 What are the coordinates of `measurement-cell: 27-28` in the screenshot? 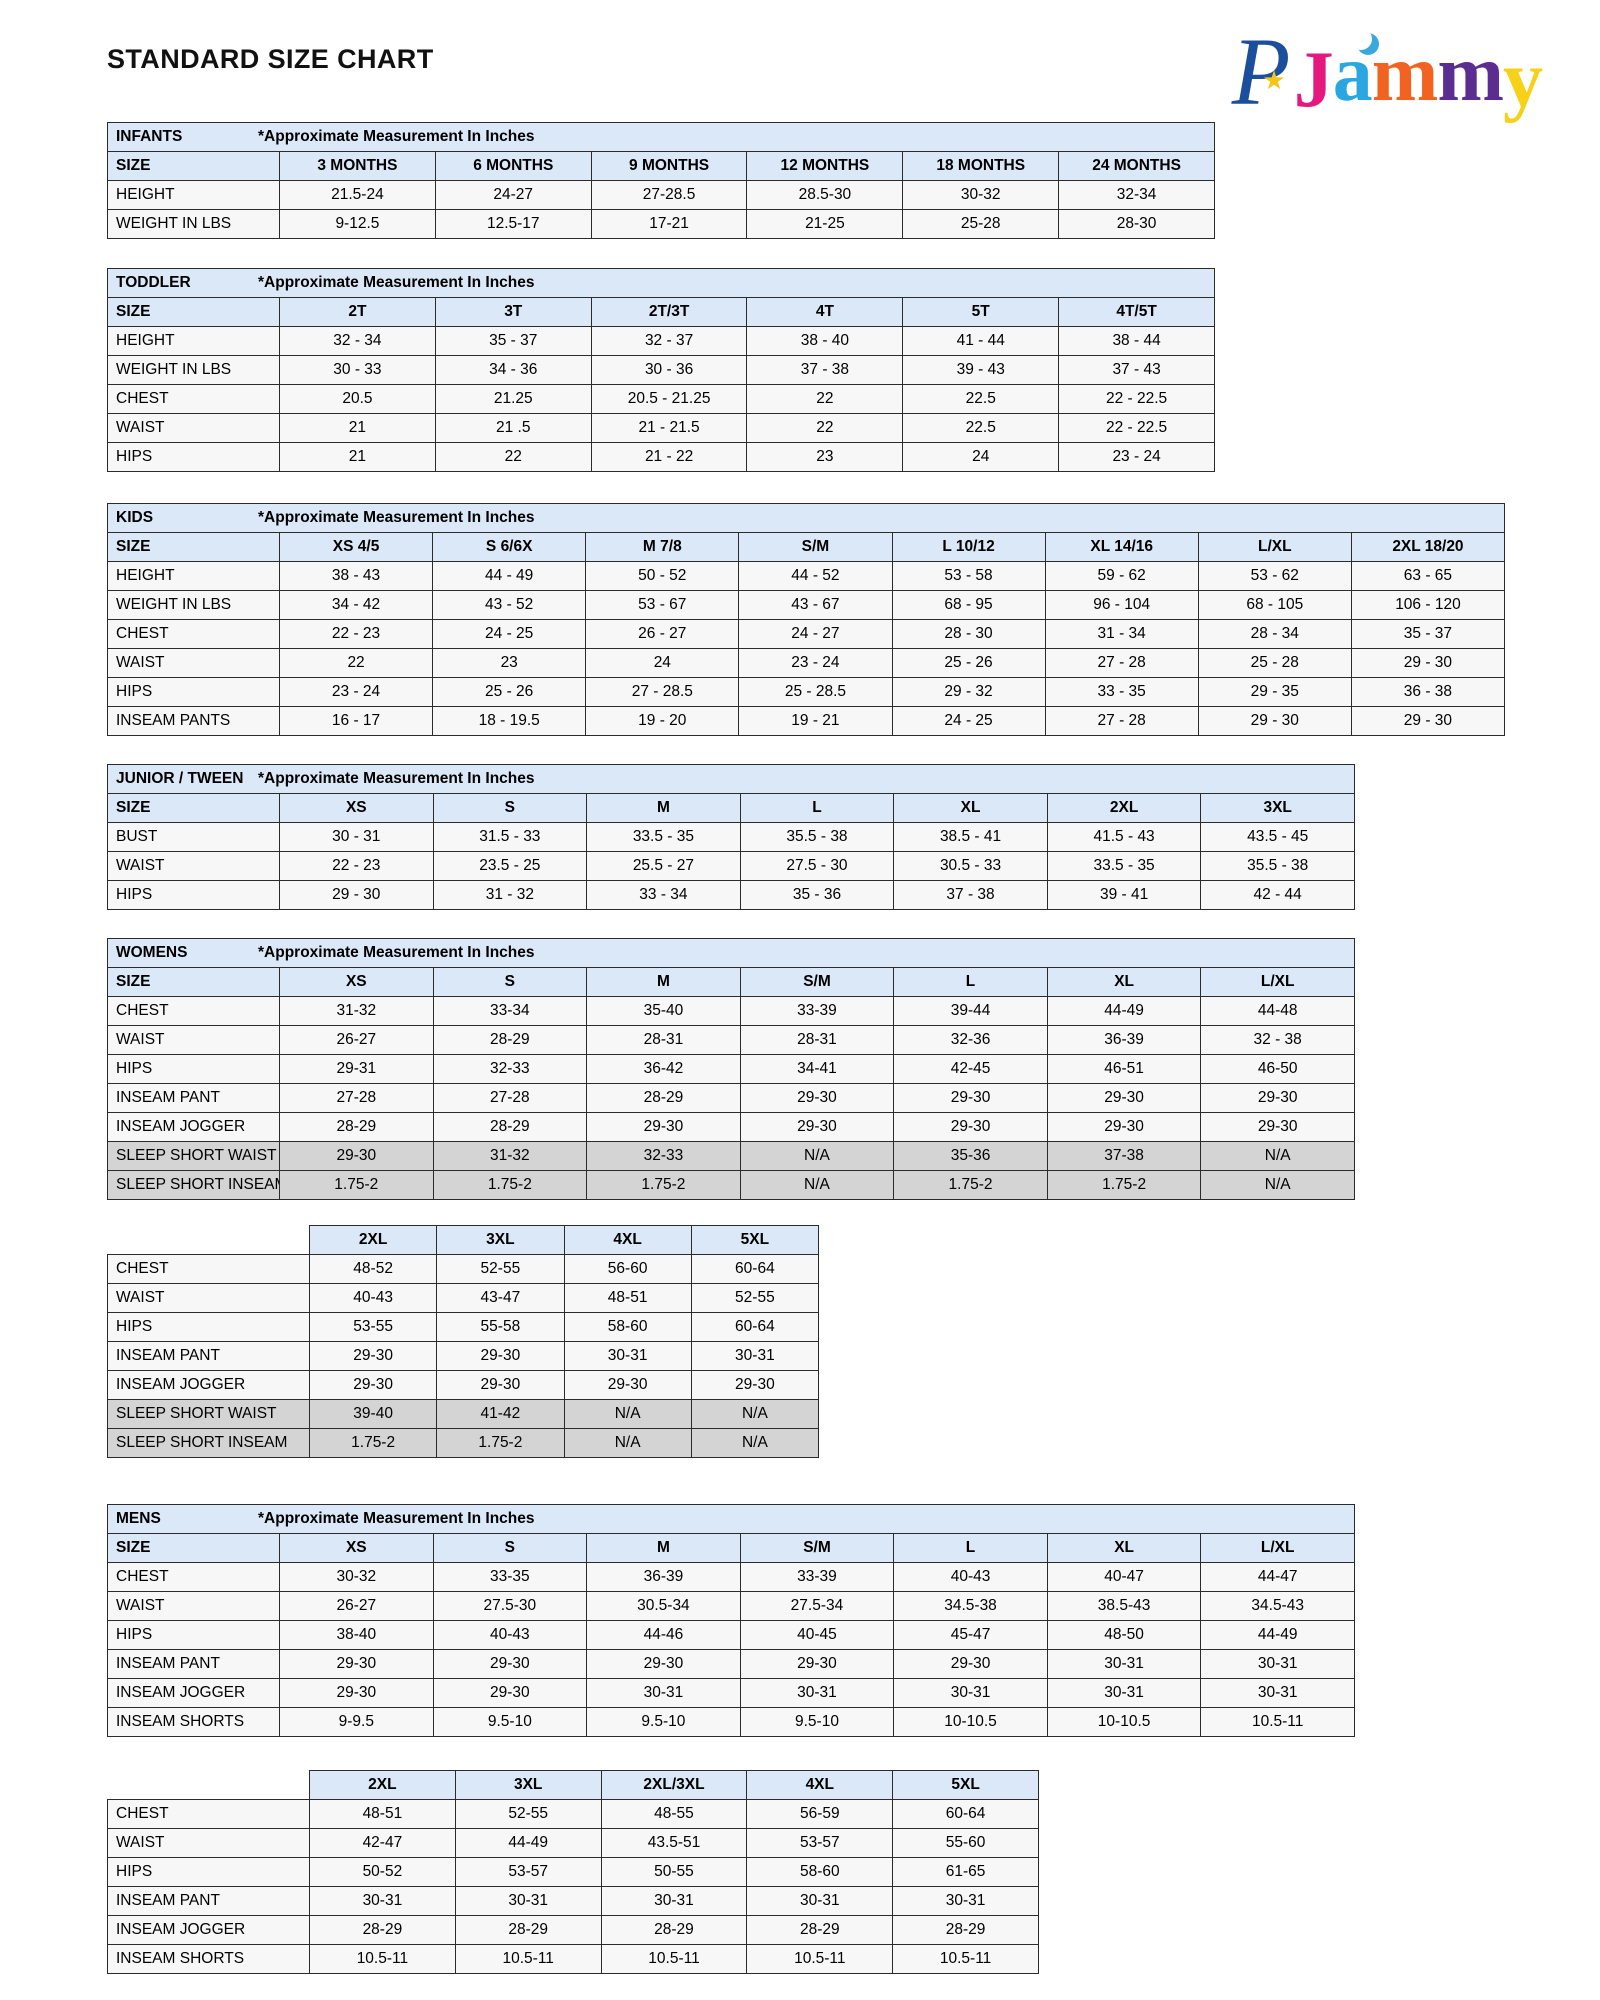 It's located at (510, 1098).